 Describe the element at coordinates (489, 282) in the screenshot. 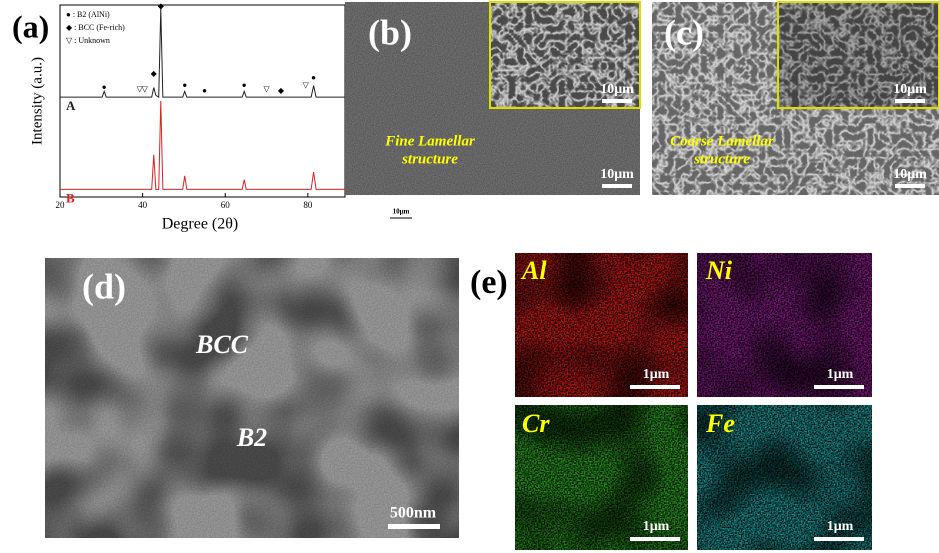

I see `panel-label: (e)` at that location.